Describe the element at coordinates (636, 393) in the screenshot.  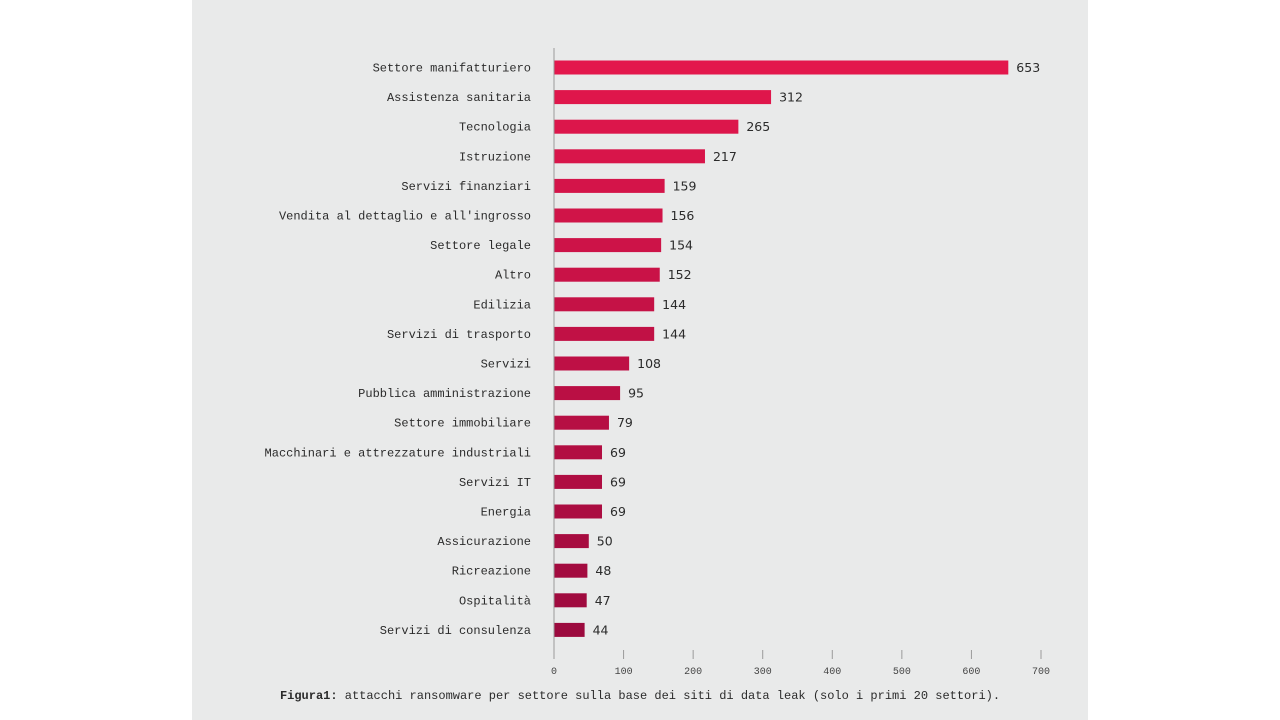
I see `value-label: 95` at that location.